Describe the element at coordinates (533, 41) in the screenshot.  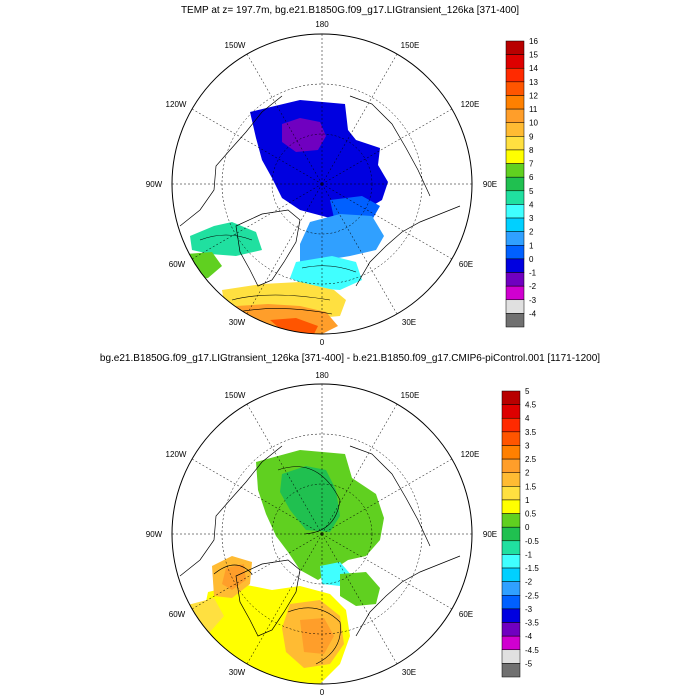
I see `colorbar-tick-label: 16` at that location.